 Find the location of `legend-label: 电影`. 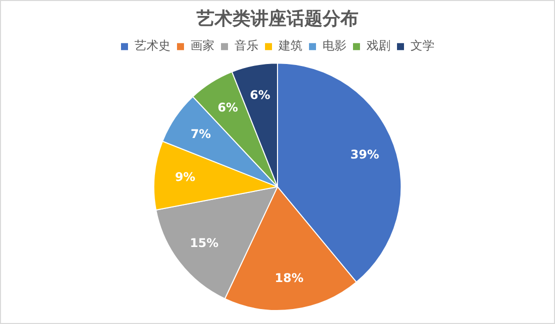

legend-label: 电影 is located at coordinates (334, 45).